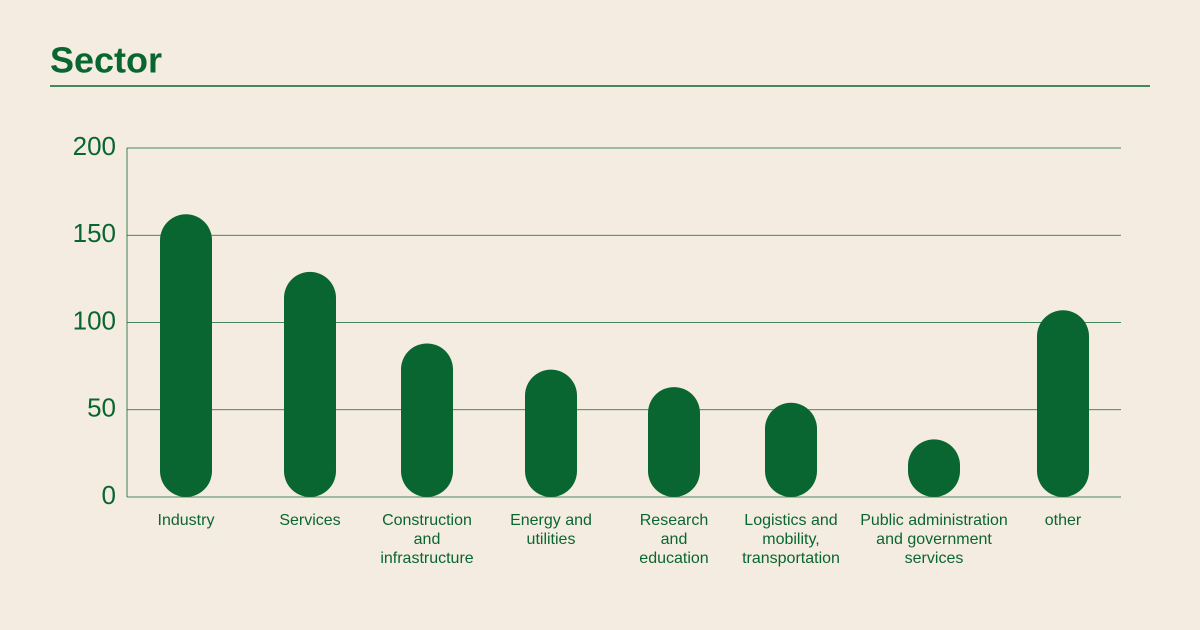  What do you see at coordinates (310, 520) in the screenshot?
I see `x-tick-label: Services` at bounding box center [310, 520].